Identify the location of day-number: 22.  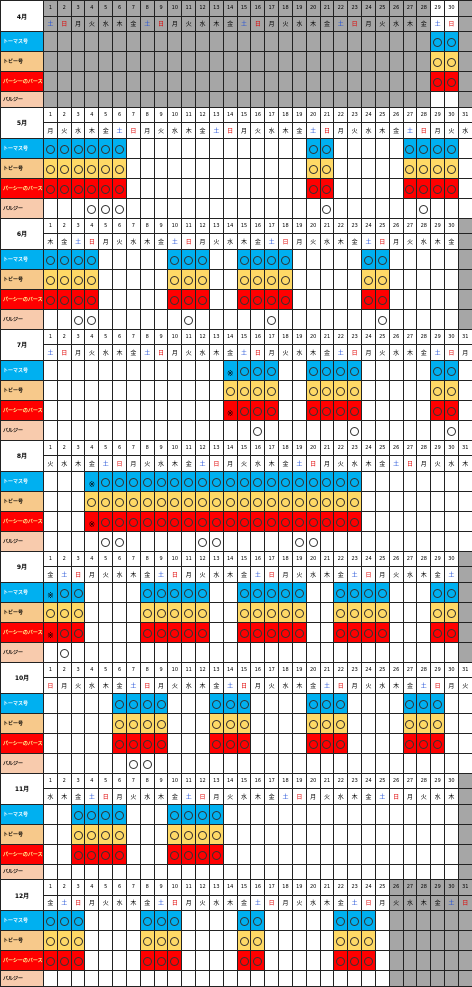
(341, 9).